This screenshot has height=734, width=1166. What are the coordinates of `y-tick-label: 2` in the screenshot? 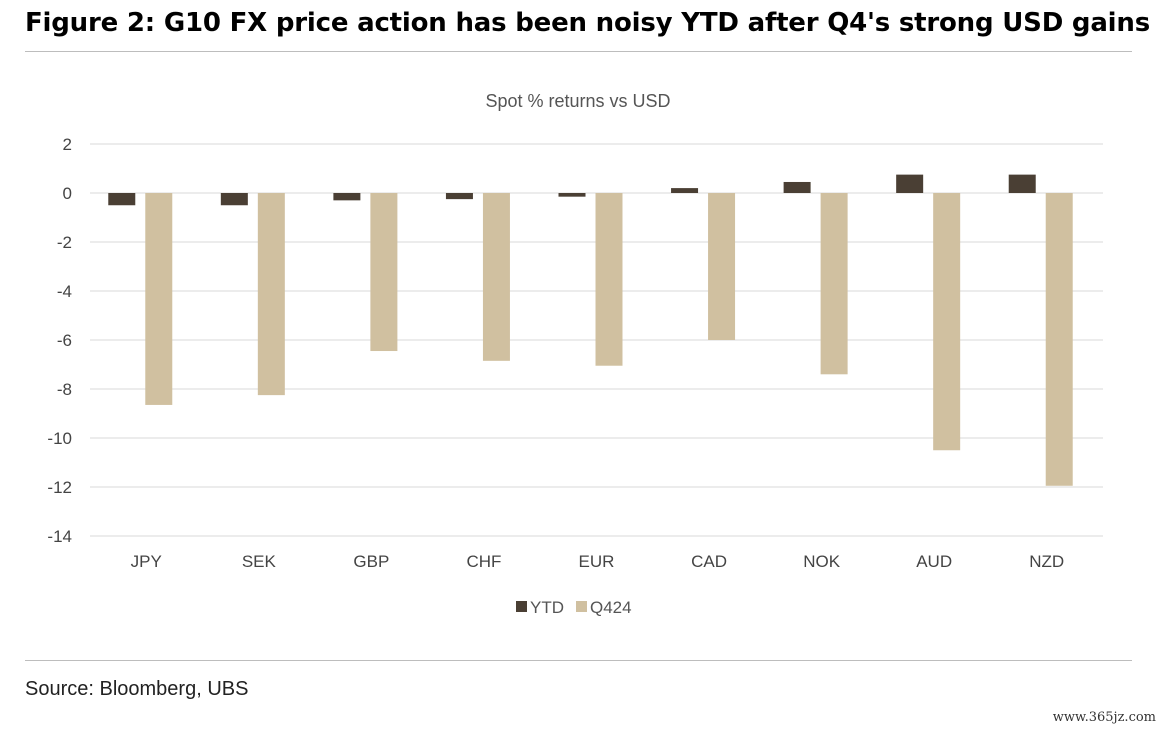 It's located at (67, 144).